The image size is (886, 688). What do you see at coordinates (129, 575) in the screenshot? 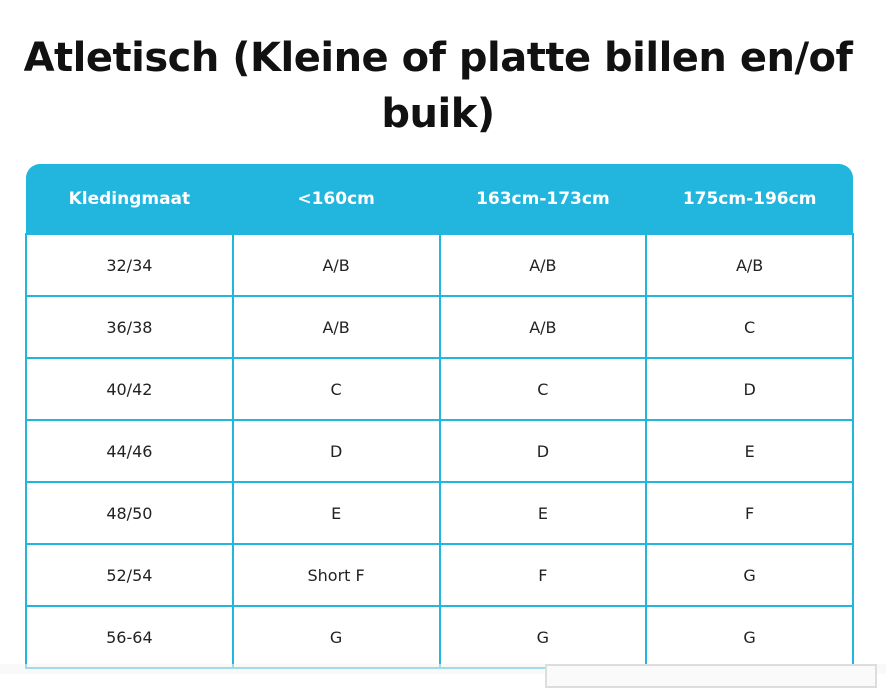
I see `table-cell: 52/54` at bounding box center [129, 575].